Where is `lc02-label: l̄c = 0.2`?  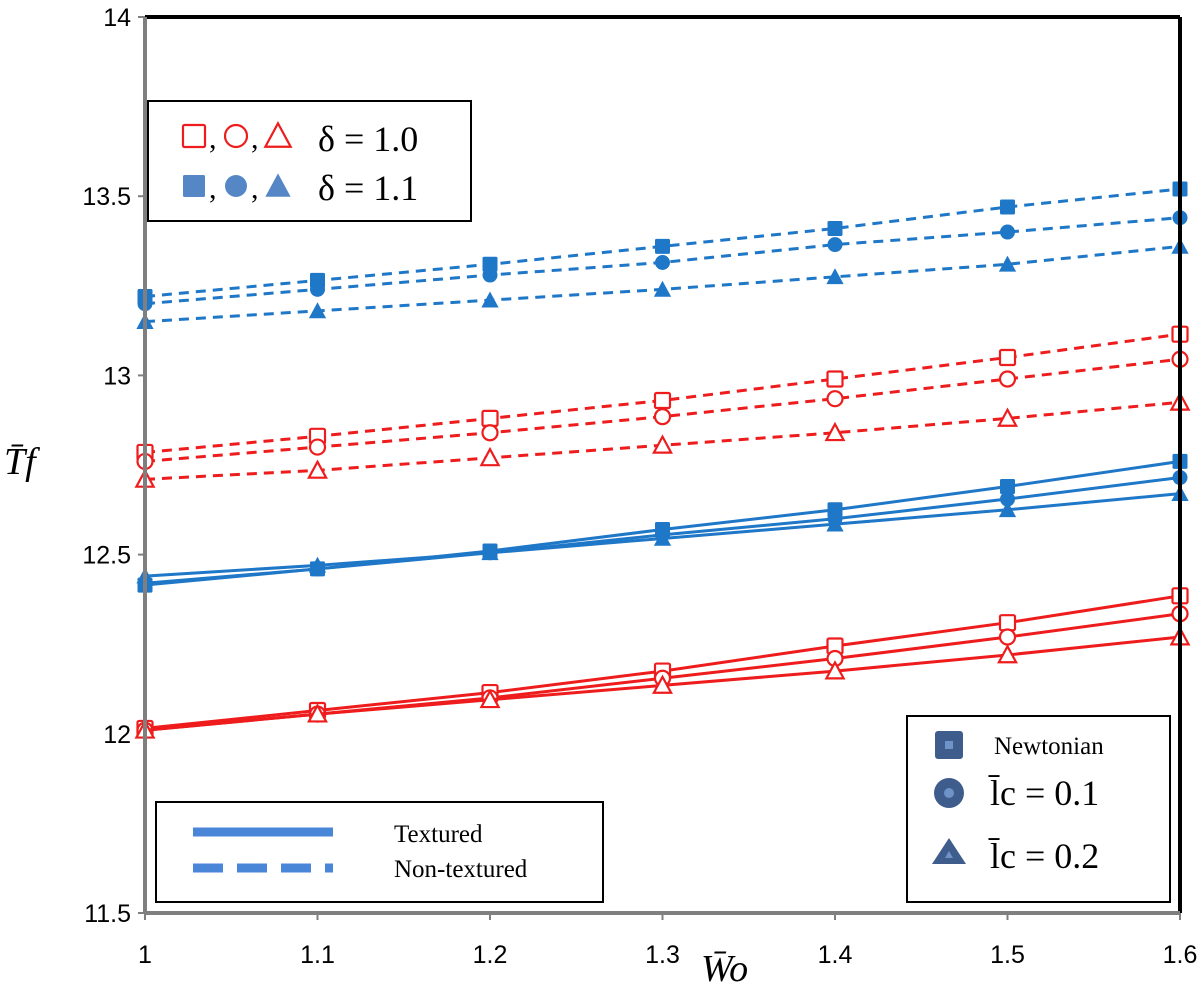
lc02-label: l̄c = 0.2 is located at coordinates (1043, 856).